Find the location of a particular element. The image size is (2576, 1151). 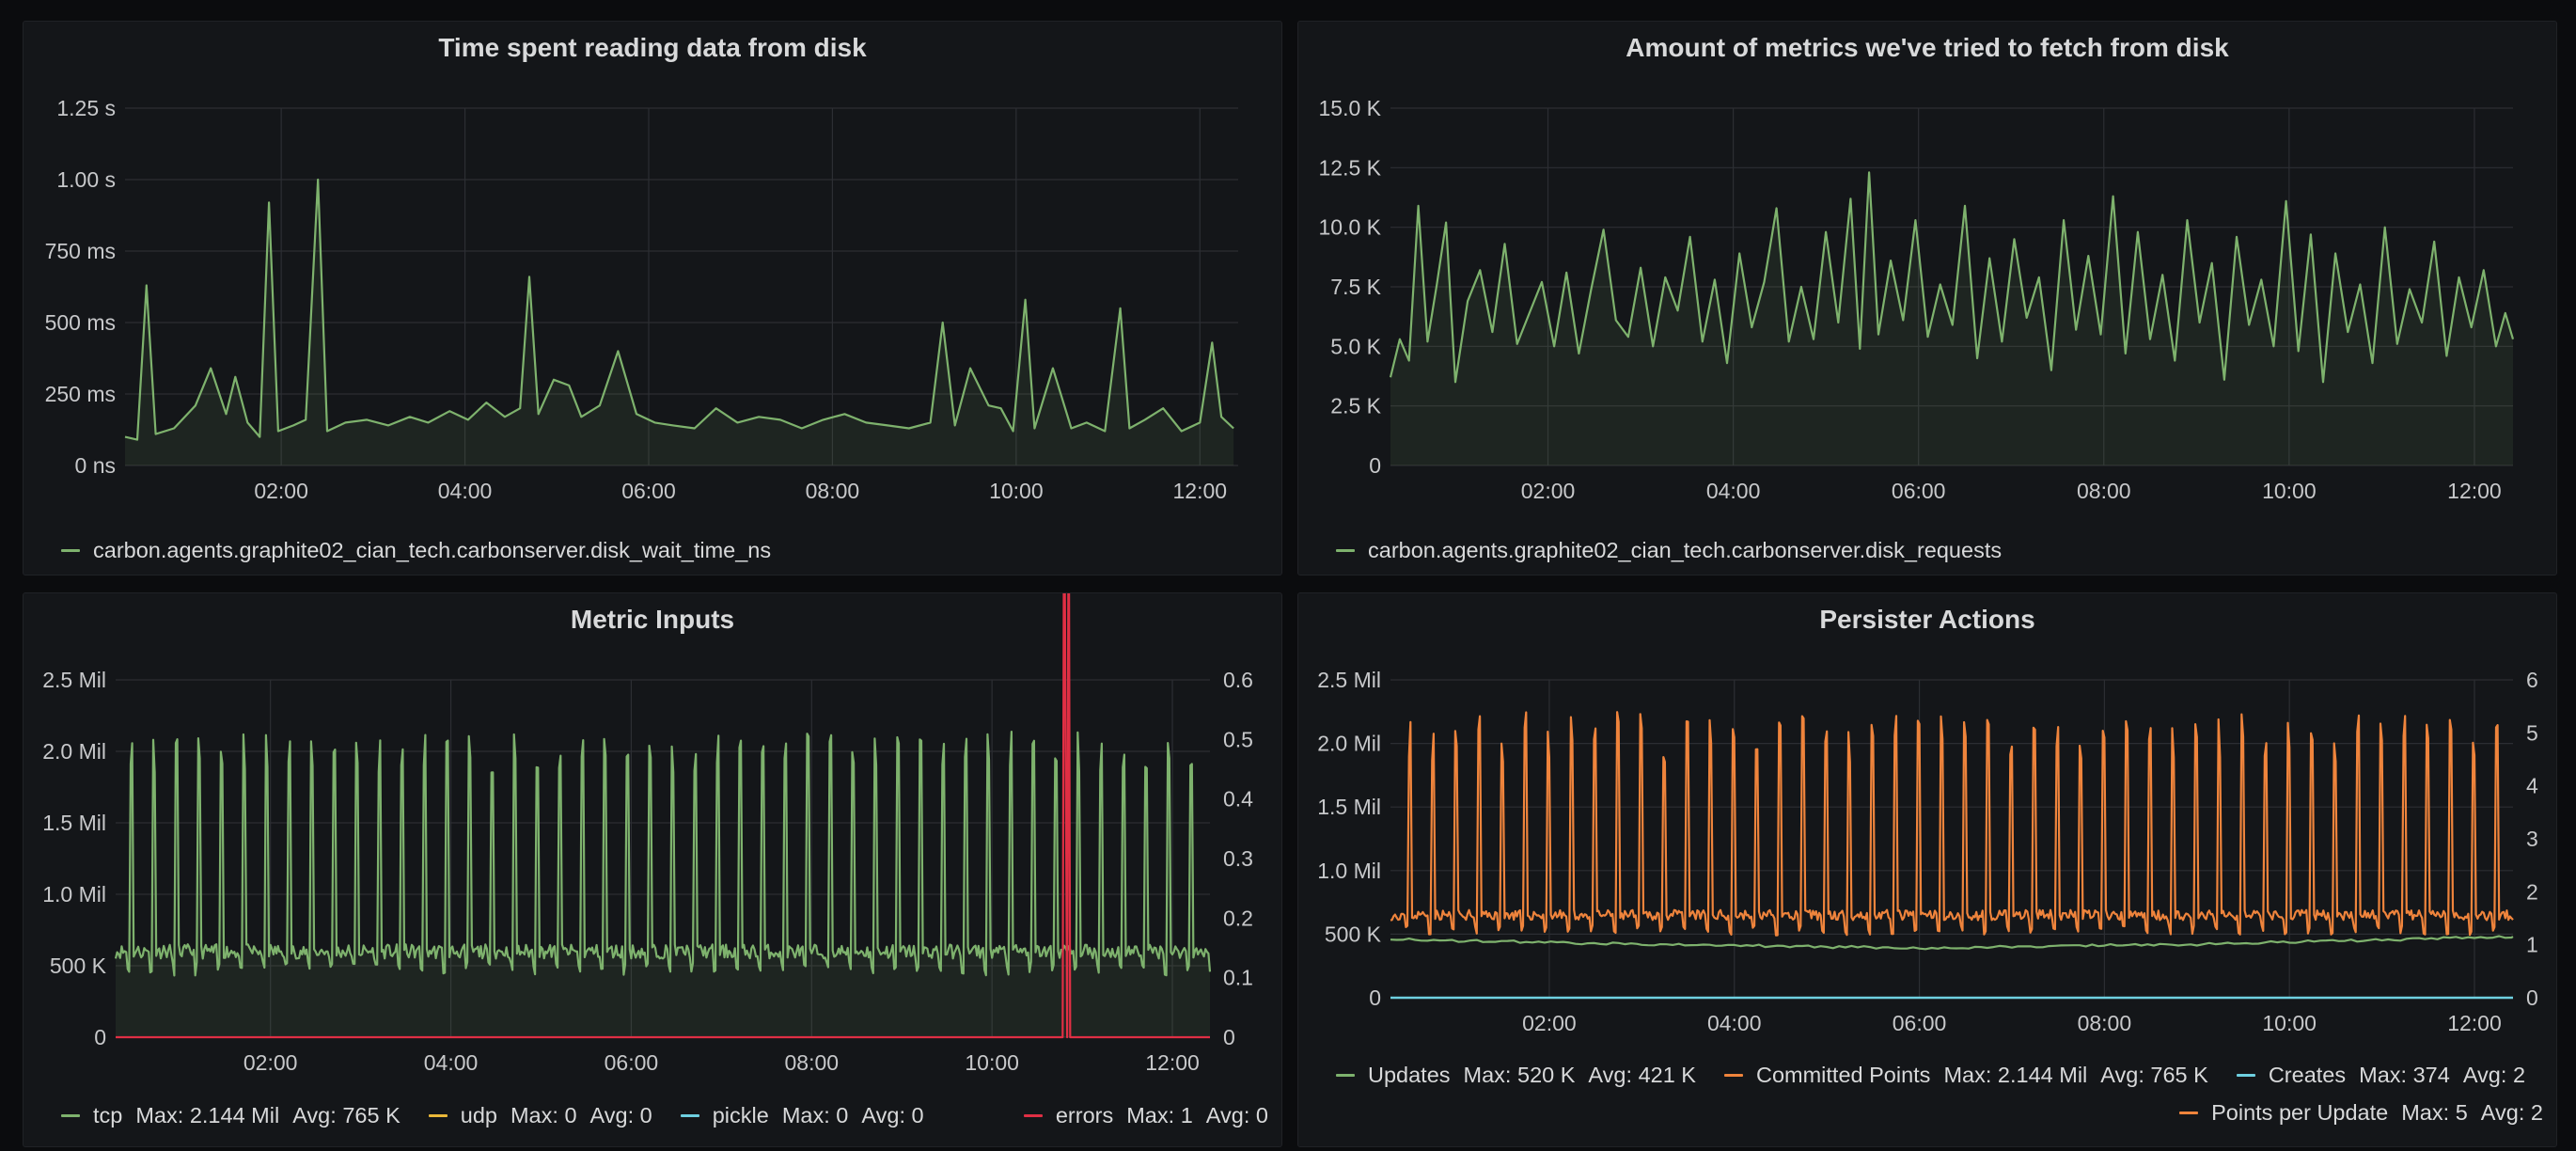

y-right-tick-label: 6 is located at coordinates (2532, 680).